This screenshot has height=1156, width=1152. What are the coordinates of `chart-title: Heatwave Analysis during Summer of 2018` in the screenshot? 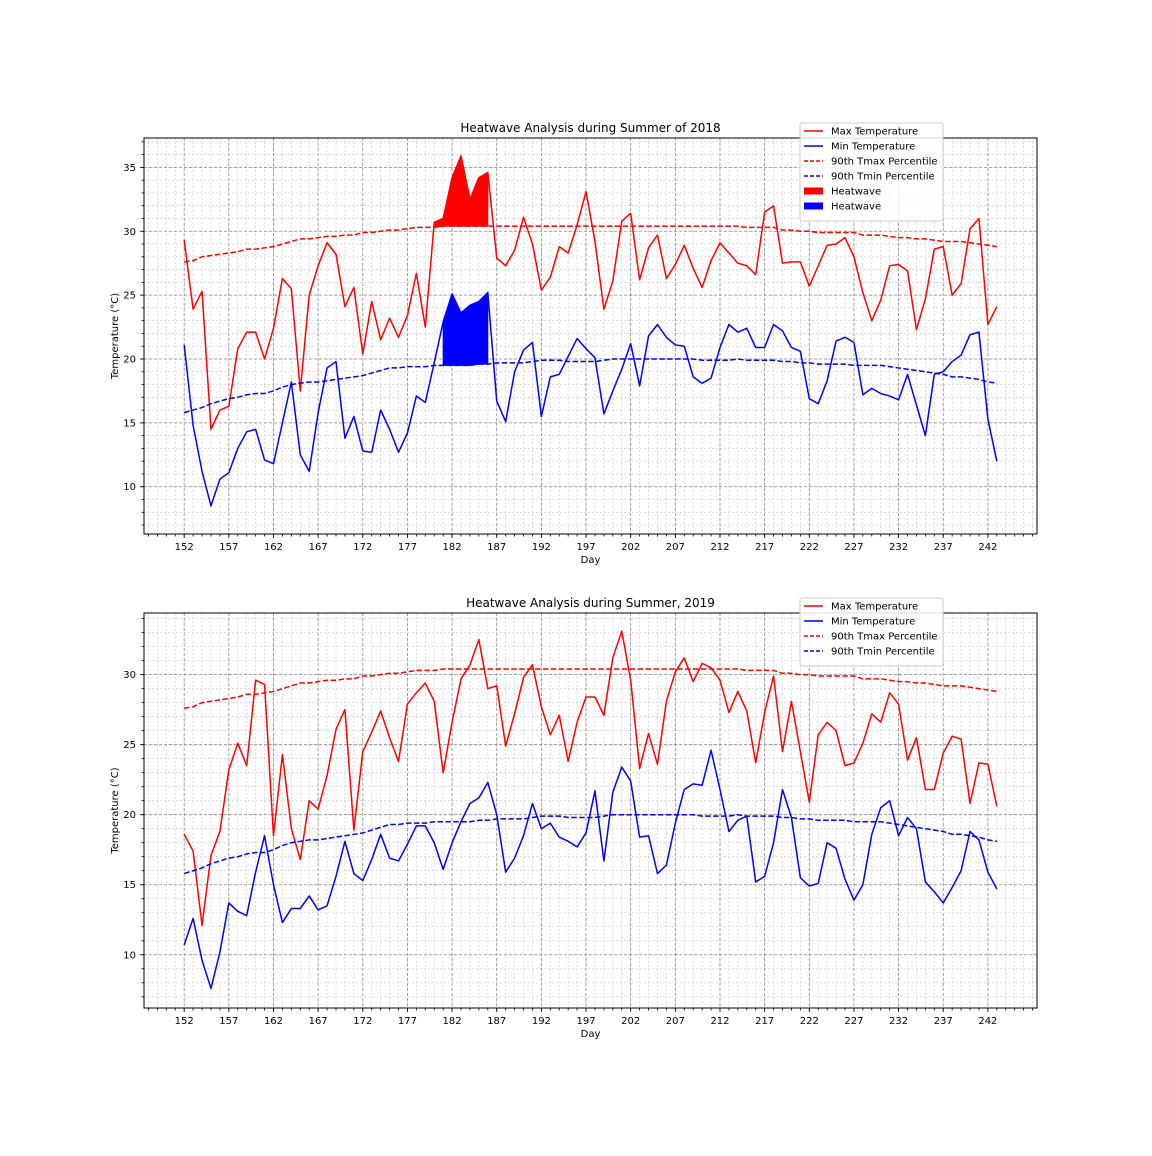 It's located at (590, 128).